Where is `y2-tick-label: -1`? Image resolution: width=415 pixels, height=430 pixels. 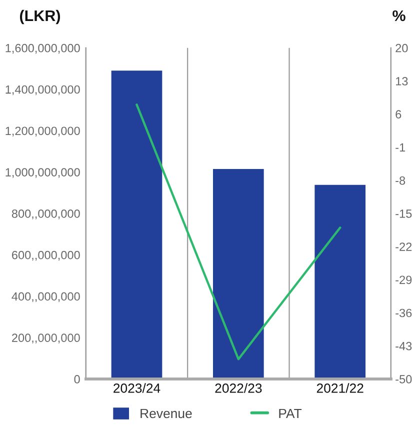 y2-tick-label: -1 is located at coordinates (401, 147).